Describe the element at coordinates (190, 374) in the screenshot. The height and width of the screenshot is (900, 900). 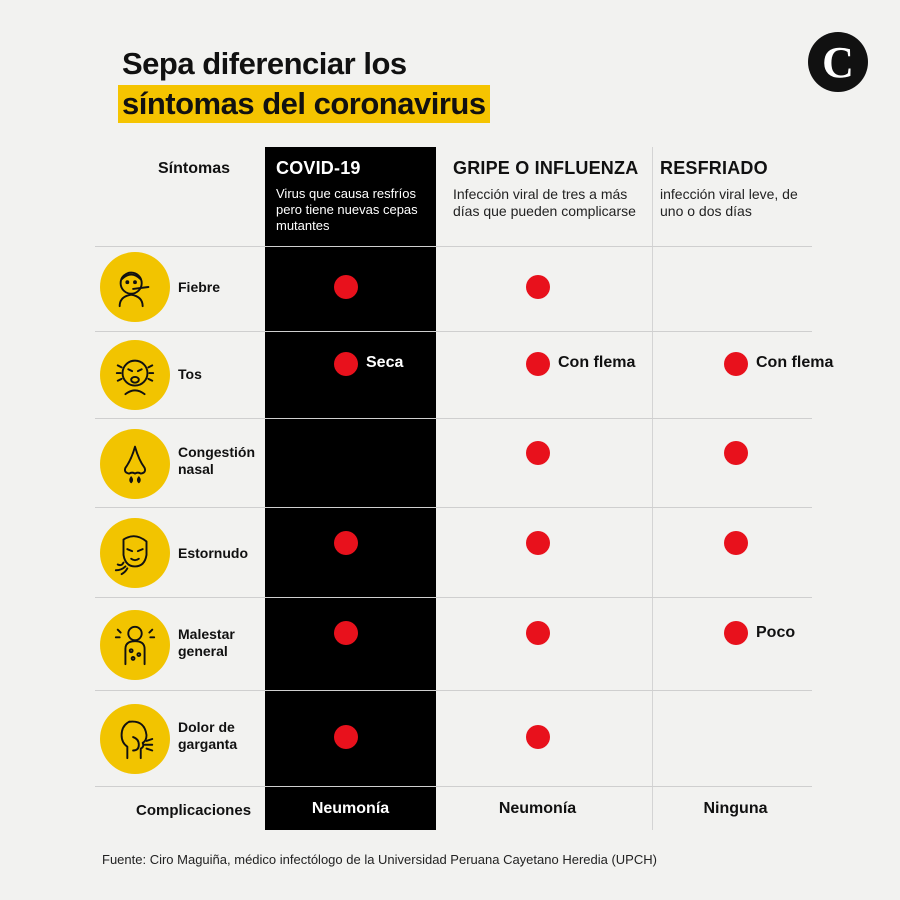
I see `symptom-label: Tos` at that location.